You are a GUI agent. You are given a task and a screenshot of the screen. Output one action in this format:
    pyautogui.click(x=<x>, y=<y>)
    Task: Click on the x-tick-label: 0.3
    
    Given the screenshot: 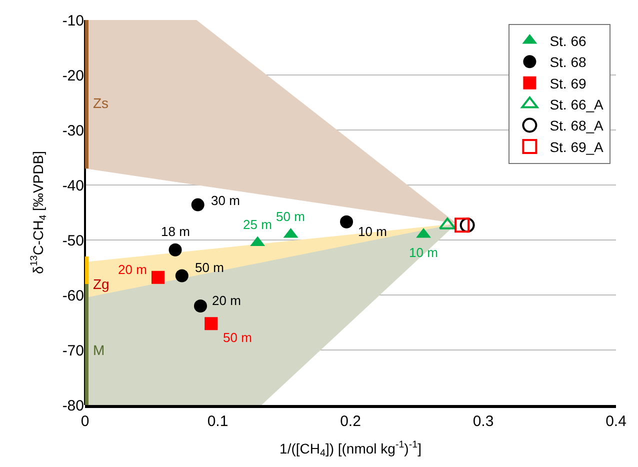 What is the action you would take?
    pyautogui.click(x=483, y=421)
    